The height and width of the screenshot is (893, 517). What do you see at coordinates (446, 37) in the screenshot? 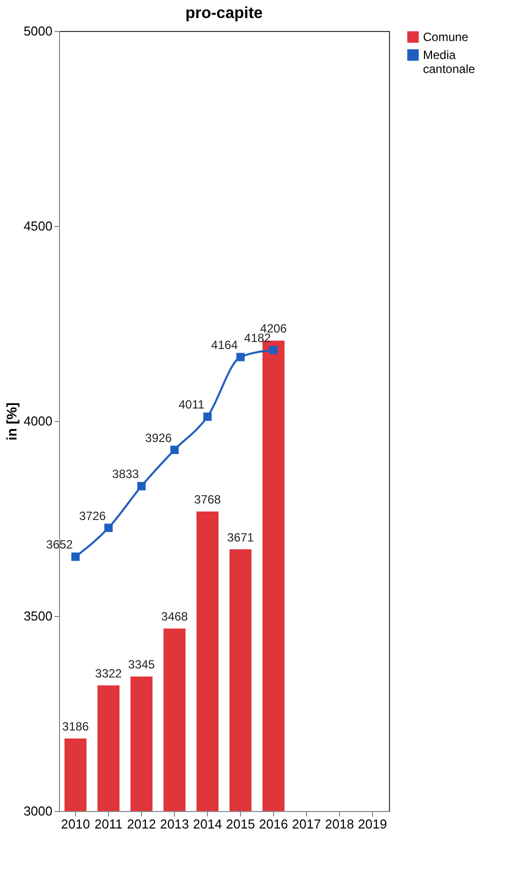
I see `legend-label: Comune` at bounding box center [446, 37].